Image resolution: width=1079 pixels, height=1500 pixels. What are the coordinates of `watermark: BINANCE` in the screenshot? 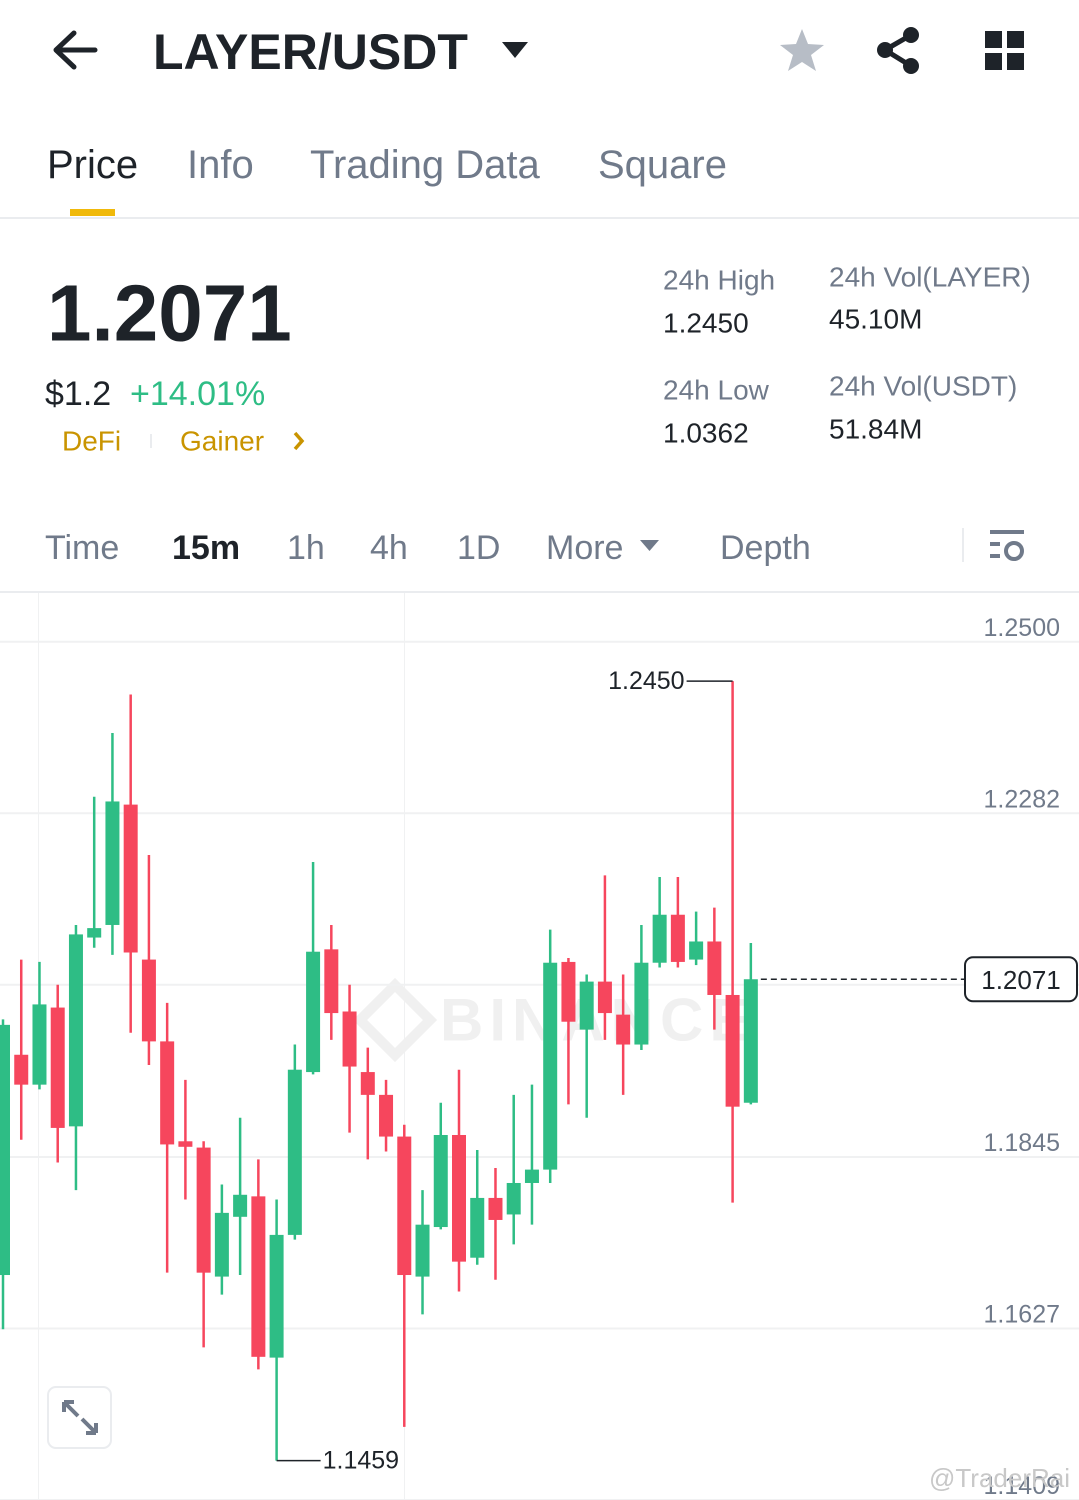 It's located at (550, 1020).